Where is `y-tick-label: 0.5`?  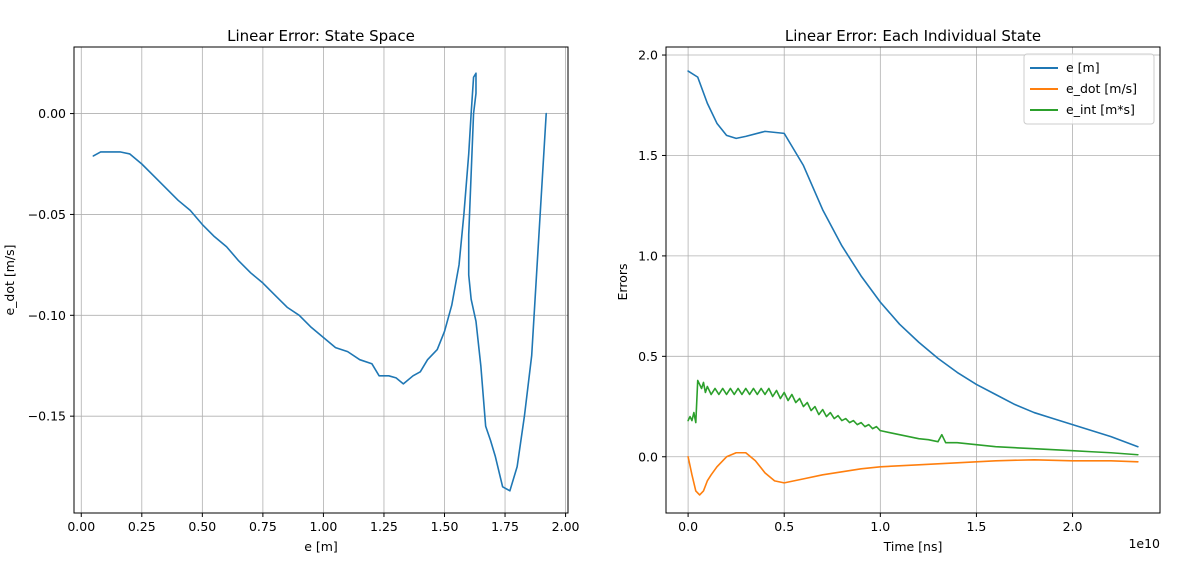
y-tick-label: 0.5 is located at coordinates (648, 356).